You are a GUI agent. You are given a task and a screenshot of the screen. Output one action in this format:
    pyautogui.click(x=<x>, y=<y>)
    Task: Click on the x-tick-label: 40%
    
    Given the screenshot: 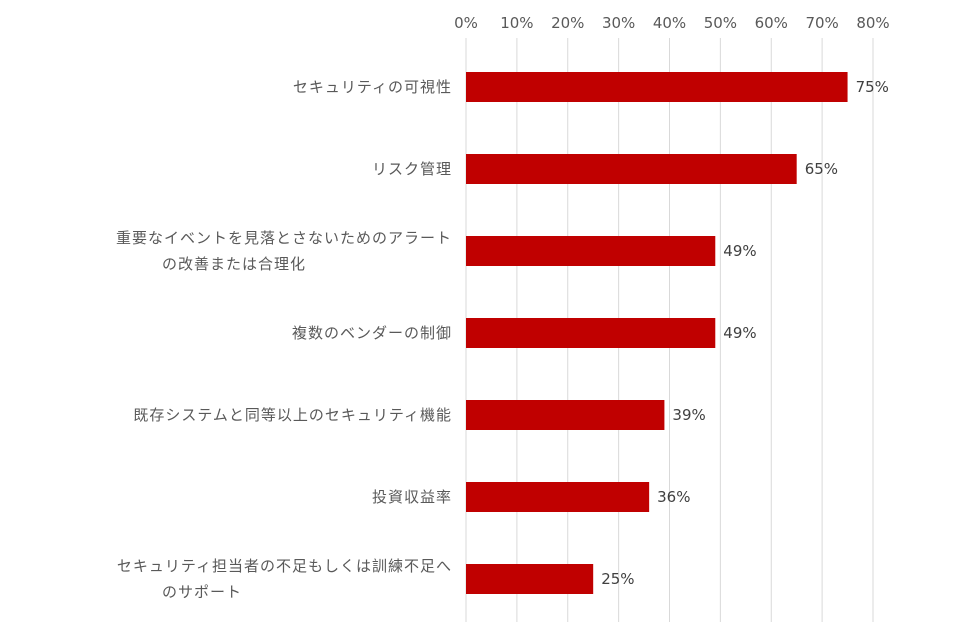 What is the action you would take?
    pyautogui.click(x=669, y=23)
    